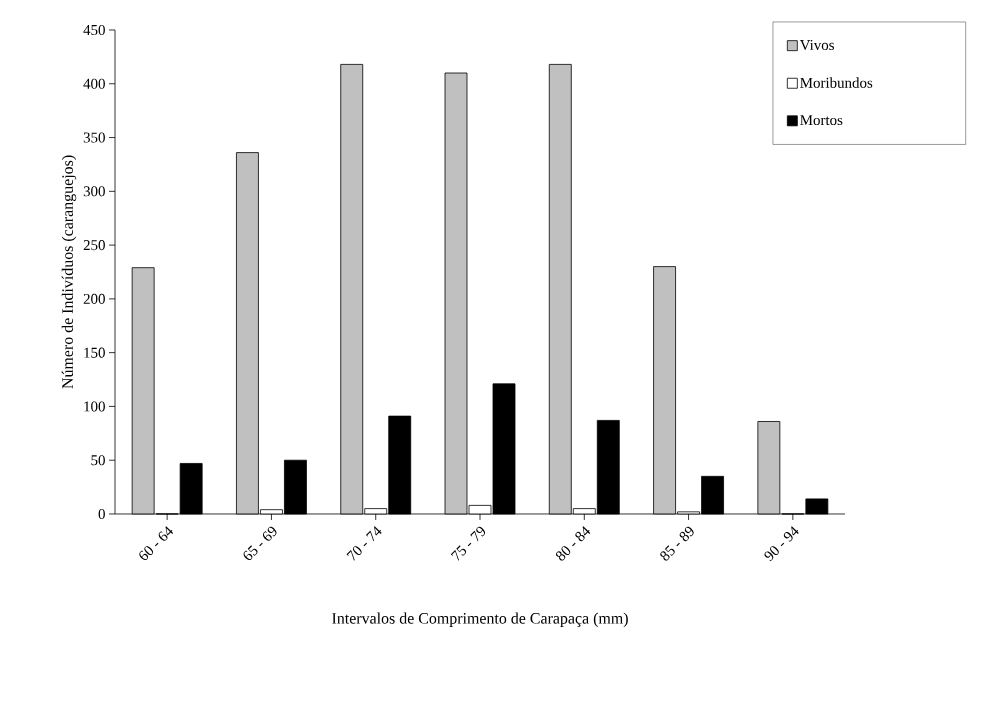 The image size is (1008, 719). Describe the element at coordinates (94, 352) in the screenshot. I see `y-tick-label: 150` at that location.